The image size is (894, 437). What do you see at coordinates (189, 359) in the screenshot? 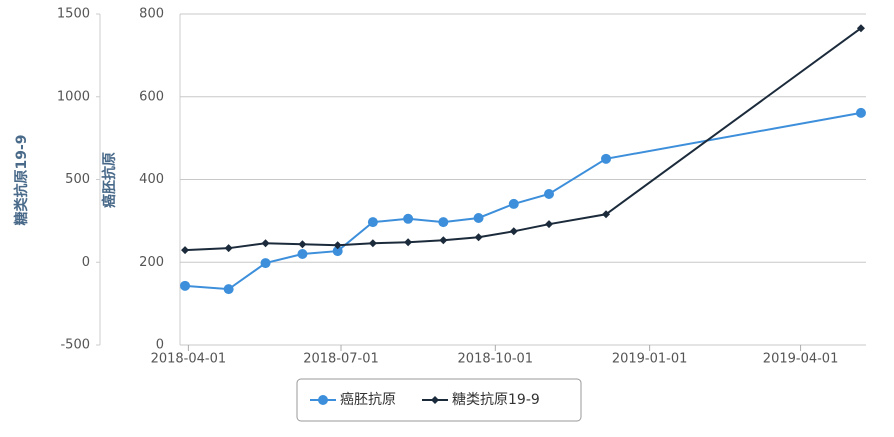
I see `x-tick-label: 2018-04-01` at bounding box center [189, 359].